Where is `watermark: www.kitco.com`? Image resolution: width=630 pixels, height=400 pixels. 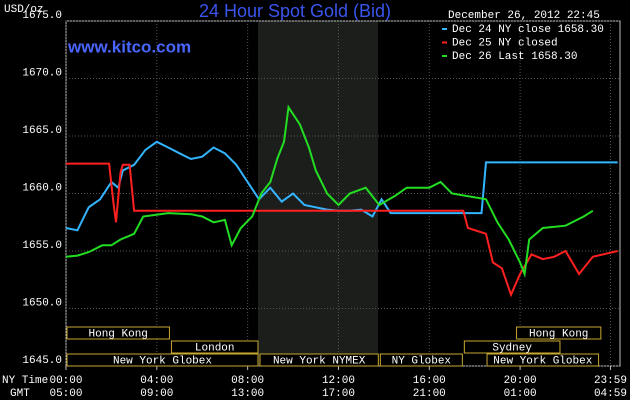
watermark: www.kitco.com is located at coordinates (129, 46).